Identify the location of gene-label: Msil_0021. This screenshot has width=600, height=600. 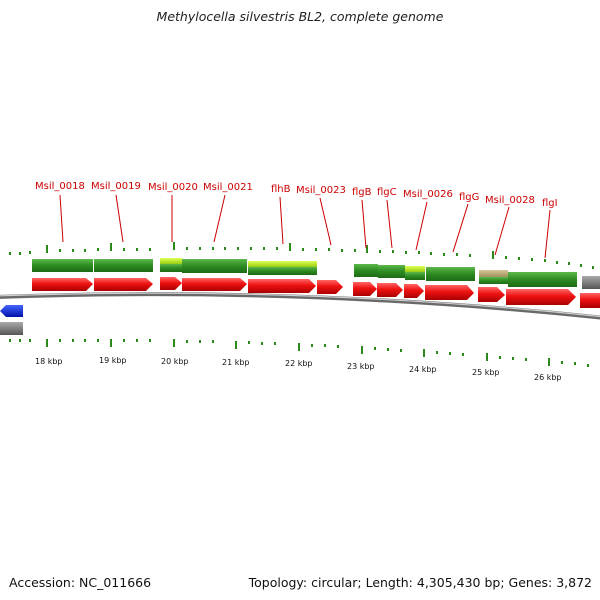
(228, 187).